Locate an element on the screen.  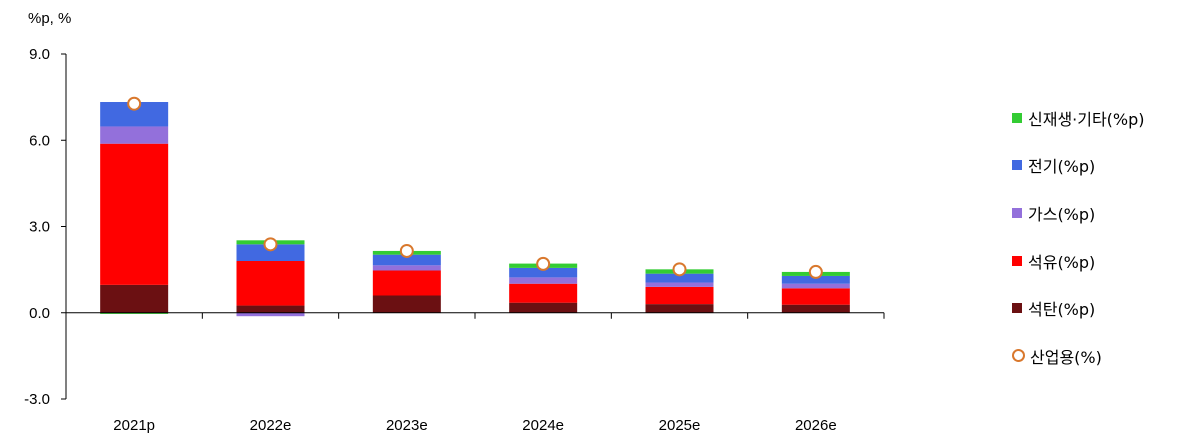
legend-item: 석유(%p) is located at coordinates (1078, 261).